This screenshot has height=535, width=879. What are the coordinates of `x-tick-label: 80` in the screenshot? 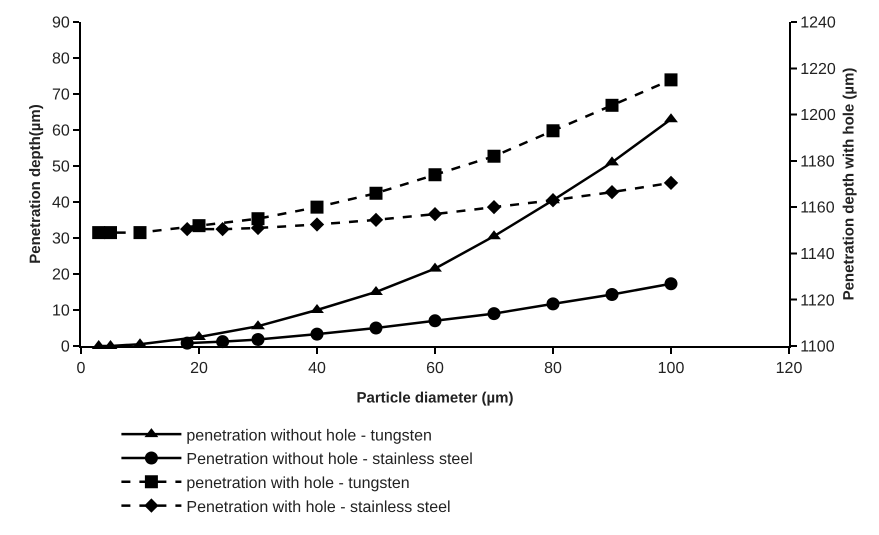 It's located at (553, 369).